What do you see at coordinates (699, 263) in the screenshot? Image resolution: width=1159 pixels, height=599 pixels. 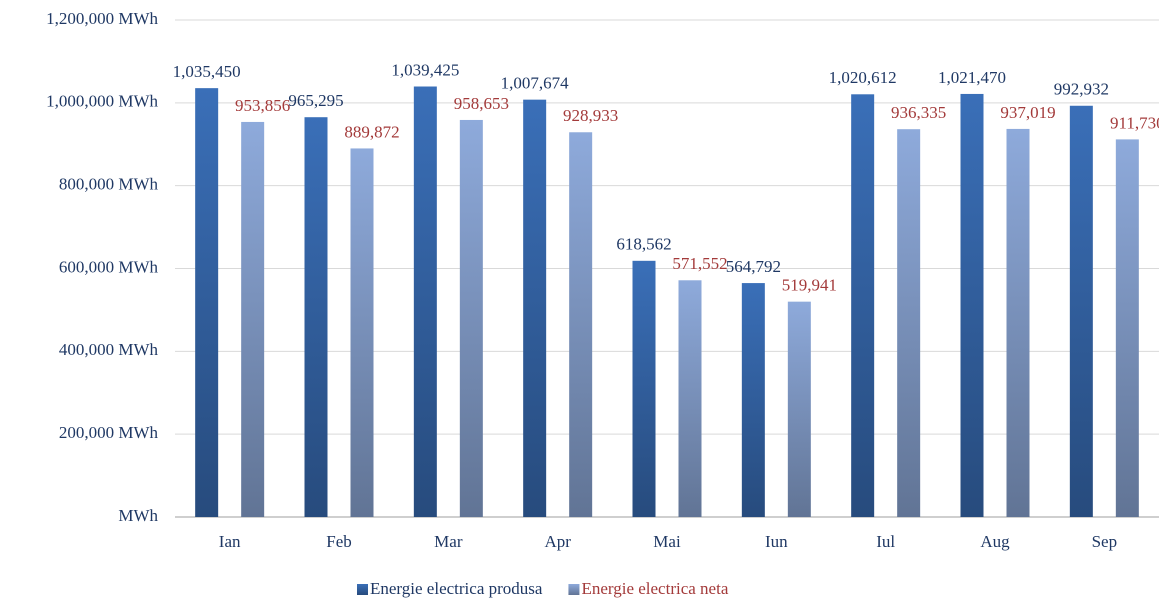 I see `value-label: 571,552` at bounding box center [699, 263].